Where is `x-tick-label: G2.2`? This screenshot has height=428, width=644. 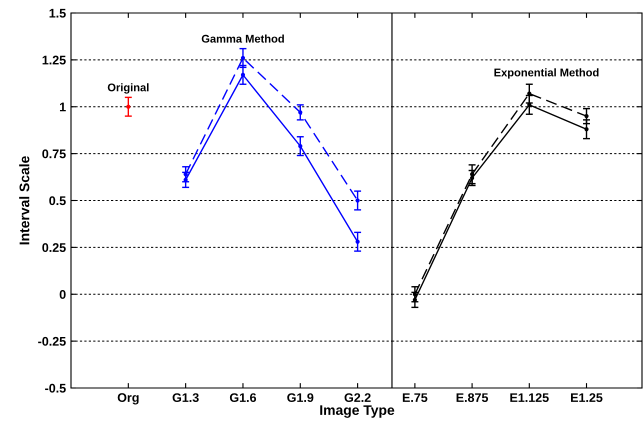
x-tick-label: G2.2 is located at coordinates (357, 397).